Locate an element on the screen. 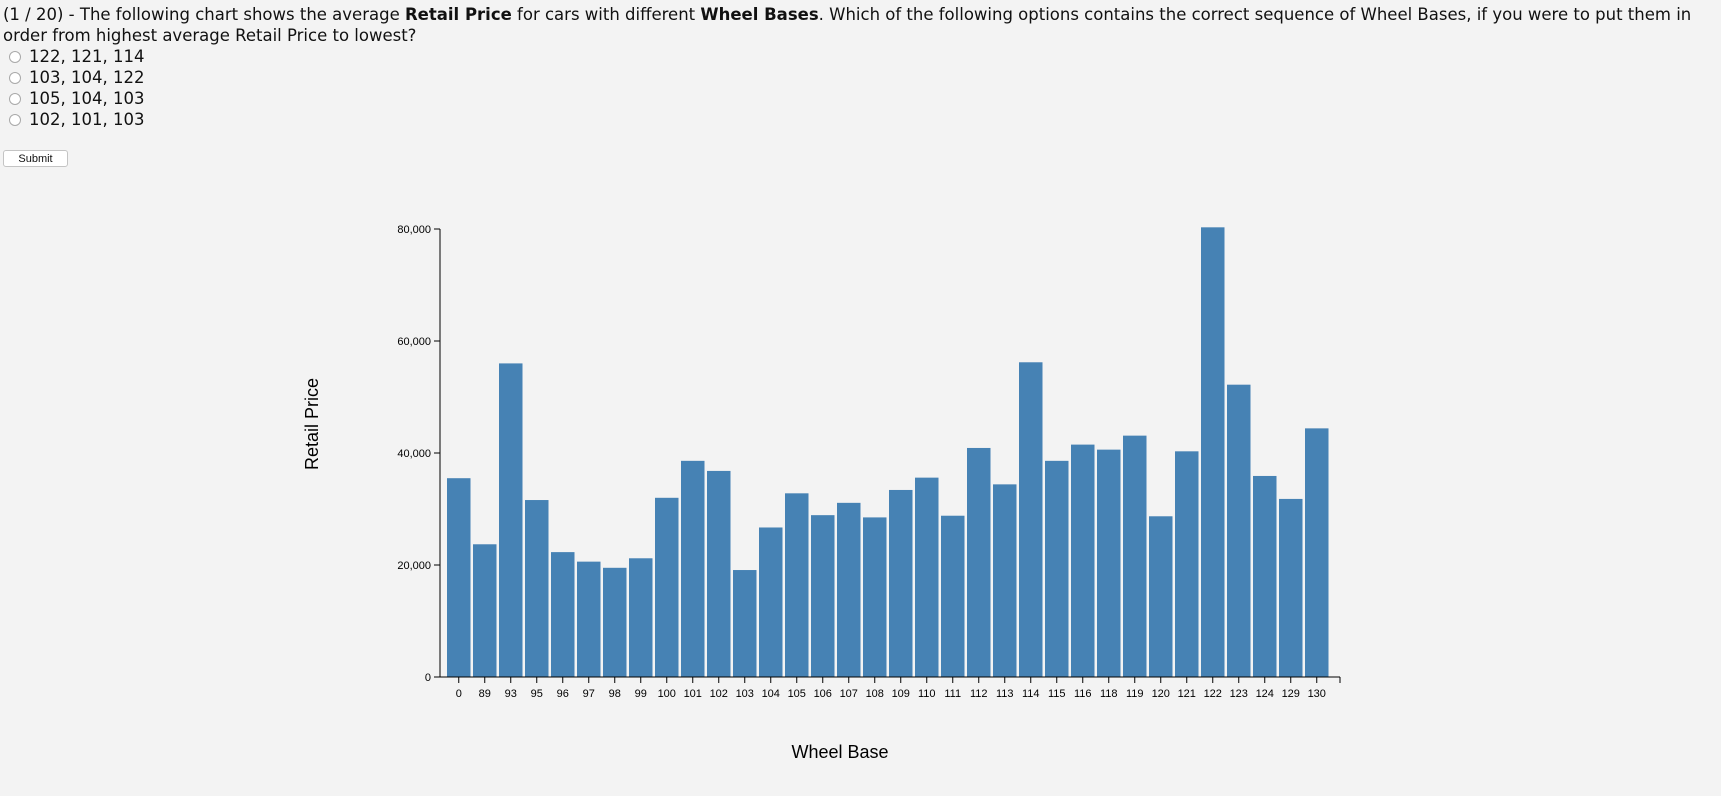  x-tick-label: 102 is located at coordinates (719, 694).